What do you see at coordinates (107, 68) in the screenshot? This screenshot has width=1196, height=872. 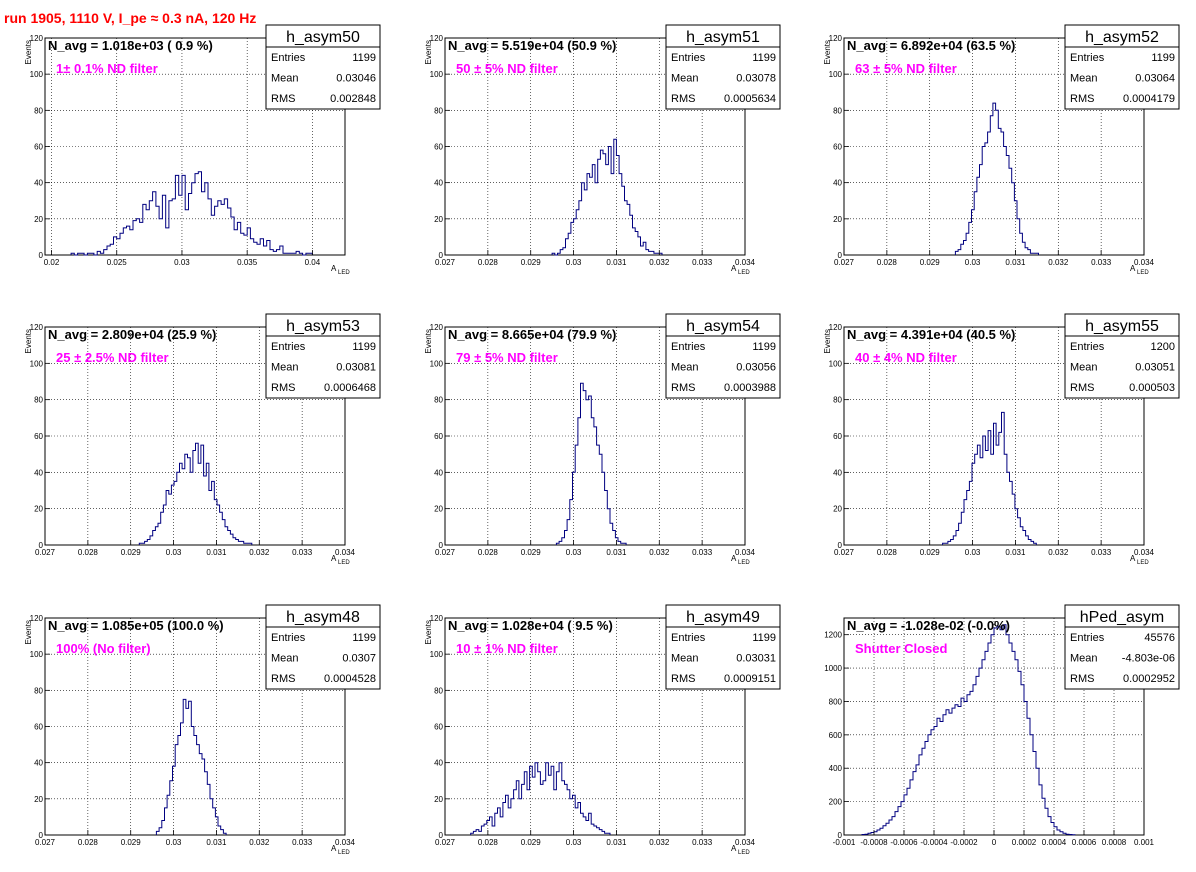 I see `filter-annotation: 1± 0.1% ND filter` at bounding box center [107, 68].